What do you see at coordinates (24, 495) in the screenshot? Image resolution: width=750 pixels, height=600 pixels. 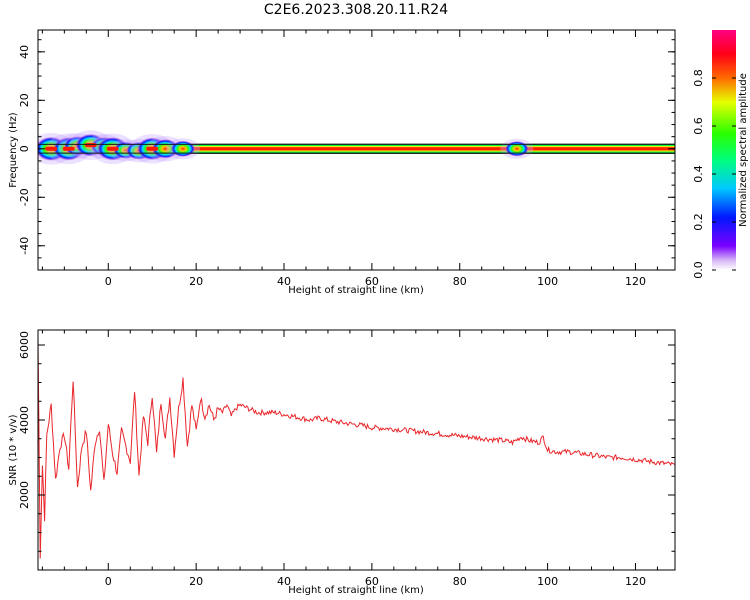 I see `y-tick-label: 2000` at bounding box center [24, 495].